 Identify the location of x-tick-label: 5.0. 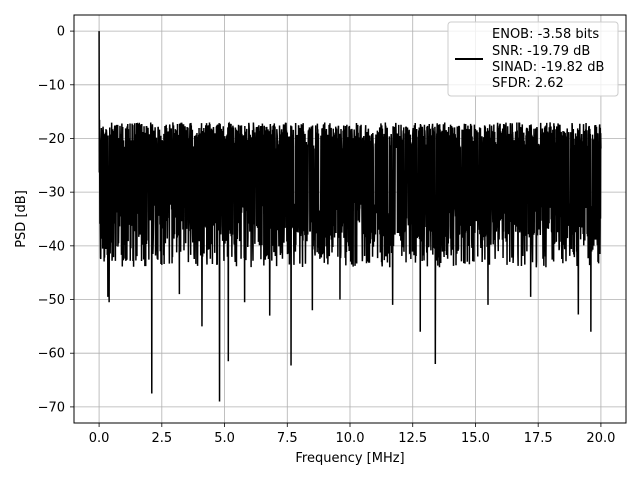
(224, 438).